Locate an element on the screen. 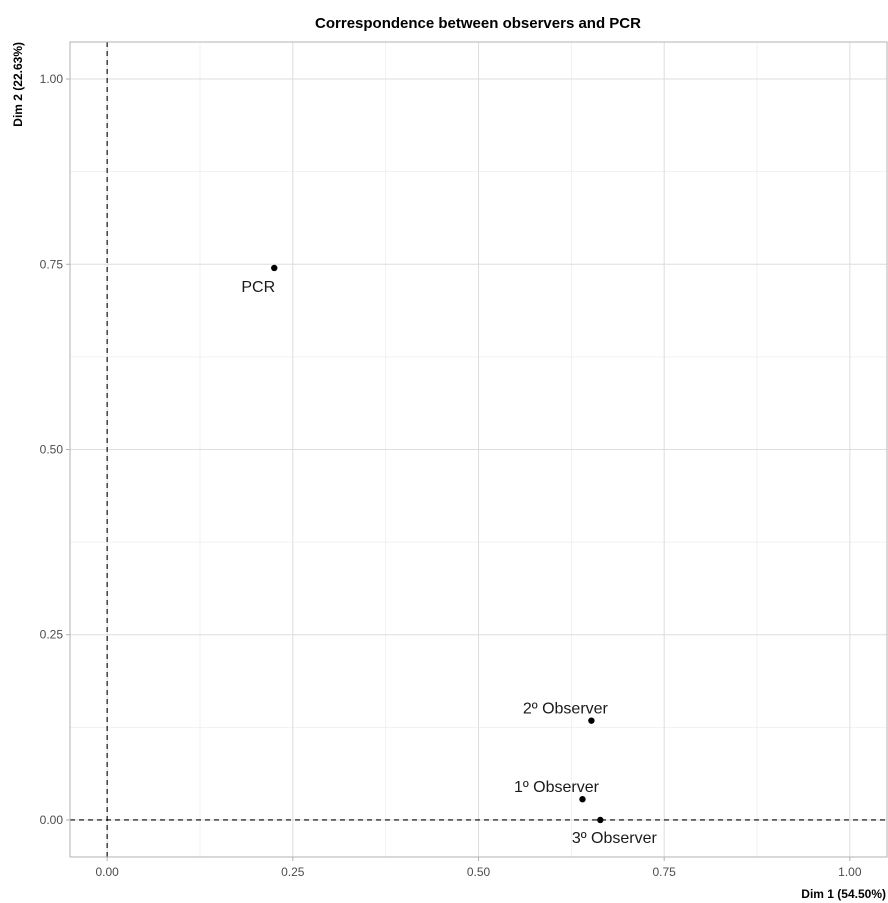 Image resolution: width=888 pixels, height=903 pixels. point-label: 1º Observer is located at coordinates (557, 787).